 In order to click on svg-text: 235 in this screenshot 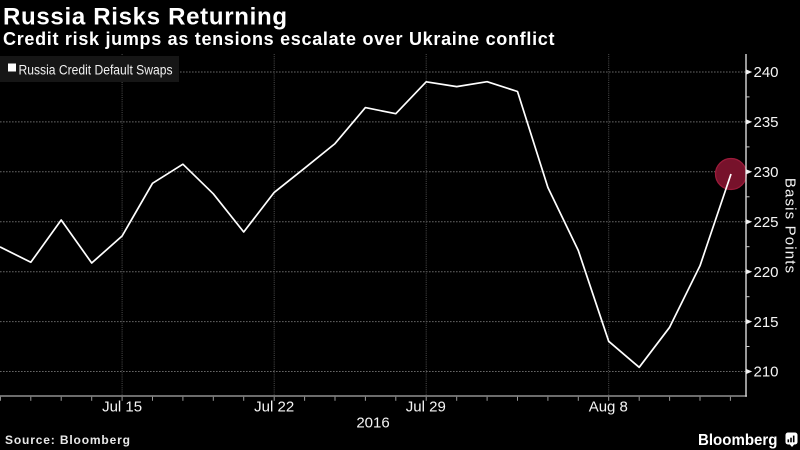, I will do `click(766, 122)`.